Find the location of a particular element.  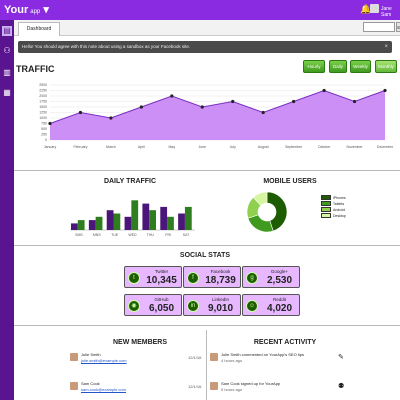

x-tick-label: November is located at coordinates (354, 147).